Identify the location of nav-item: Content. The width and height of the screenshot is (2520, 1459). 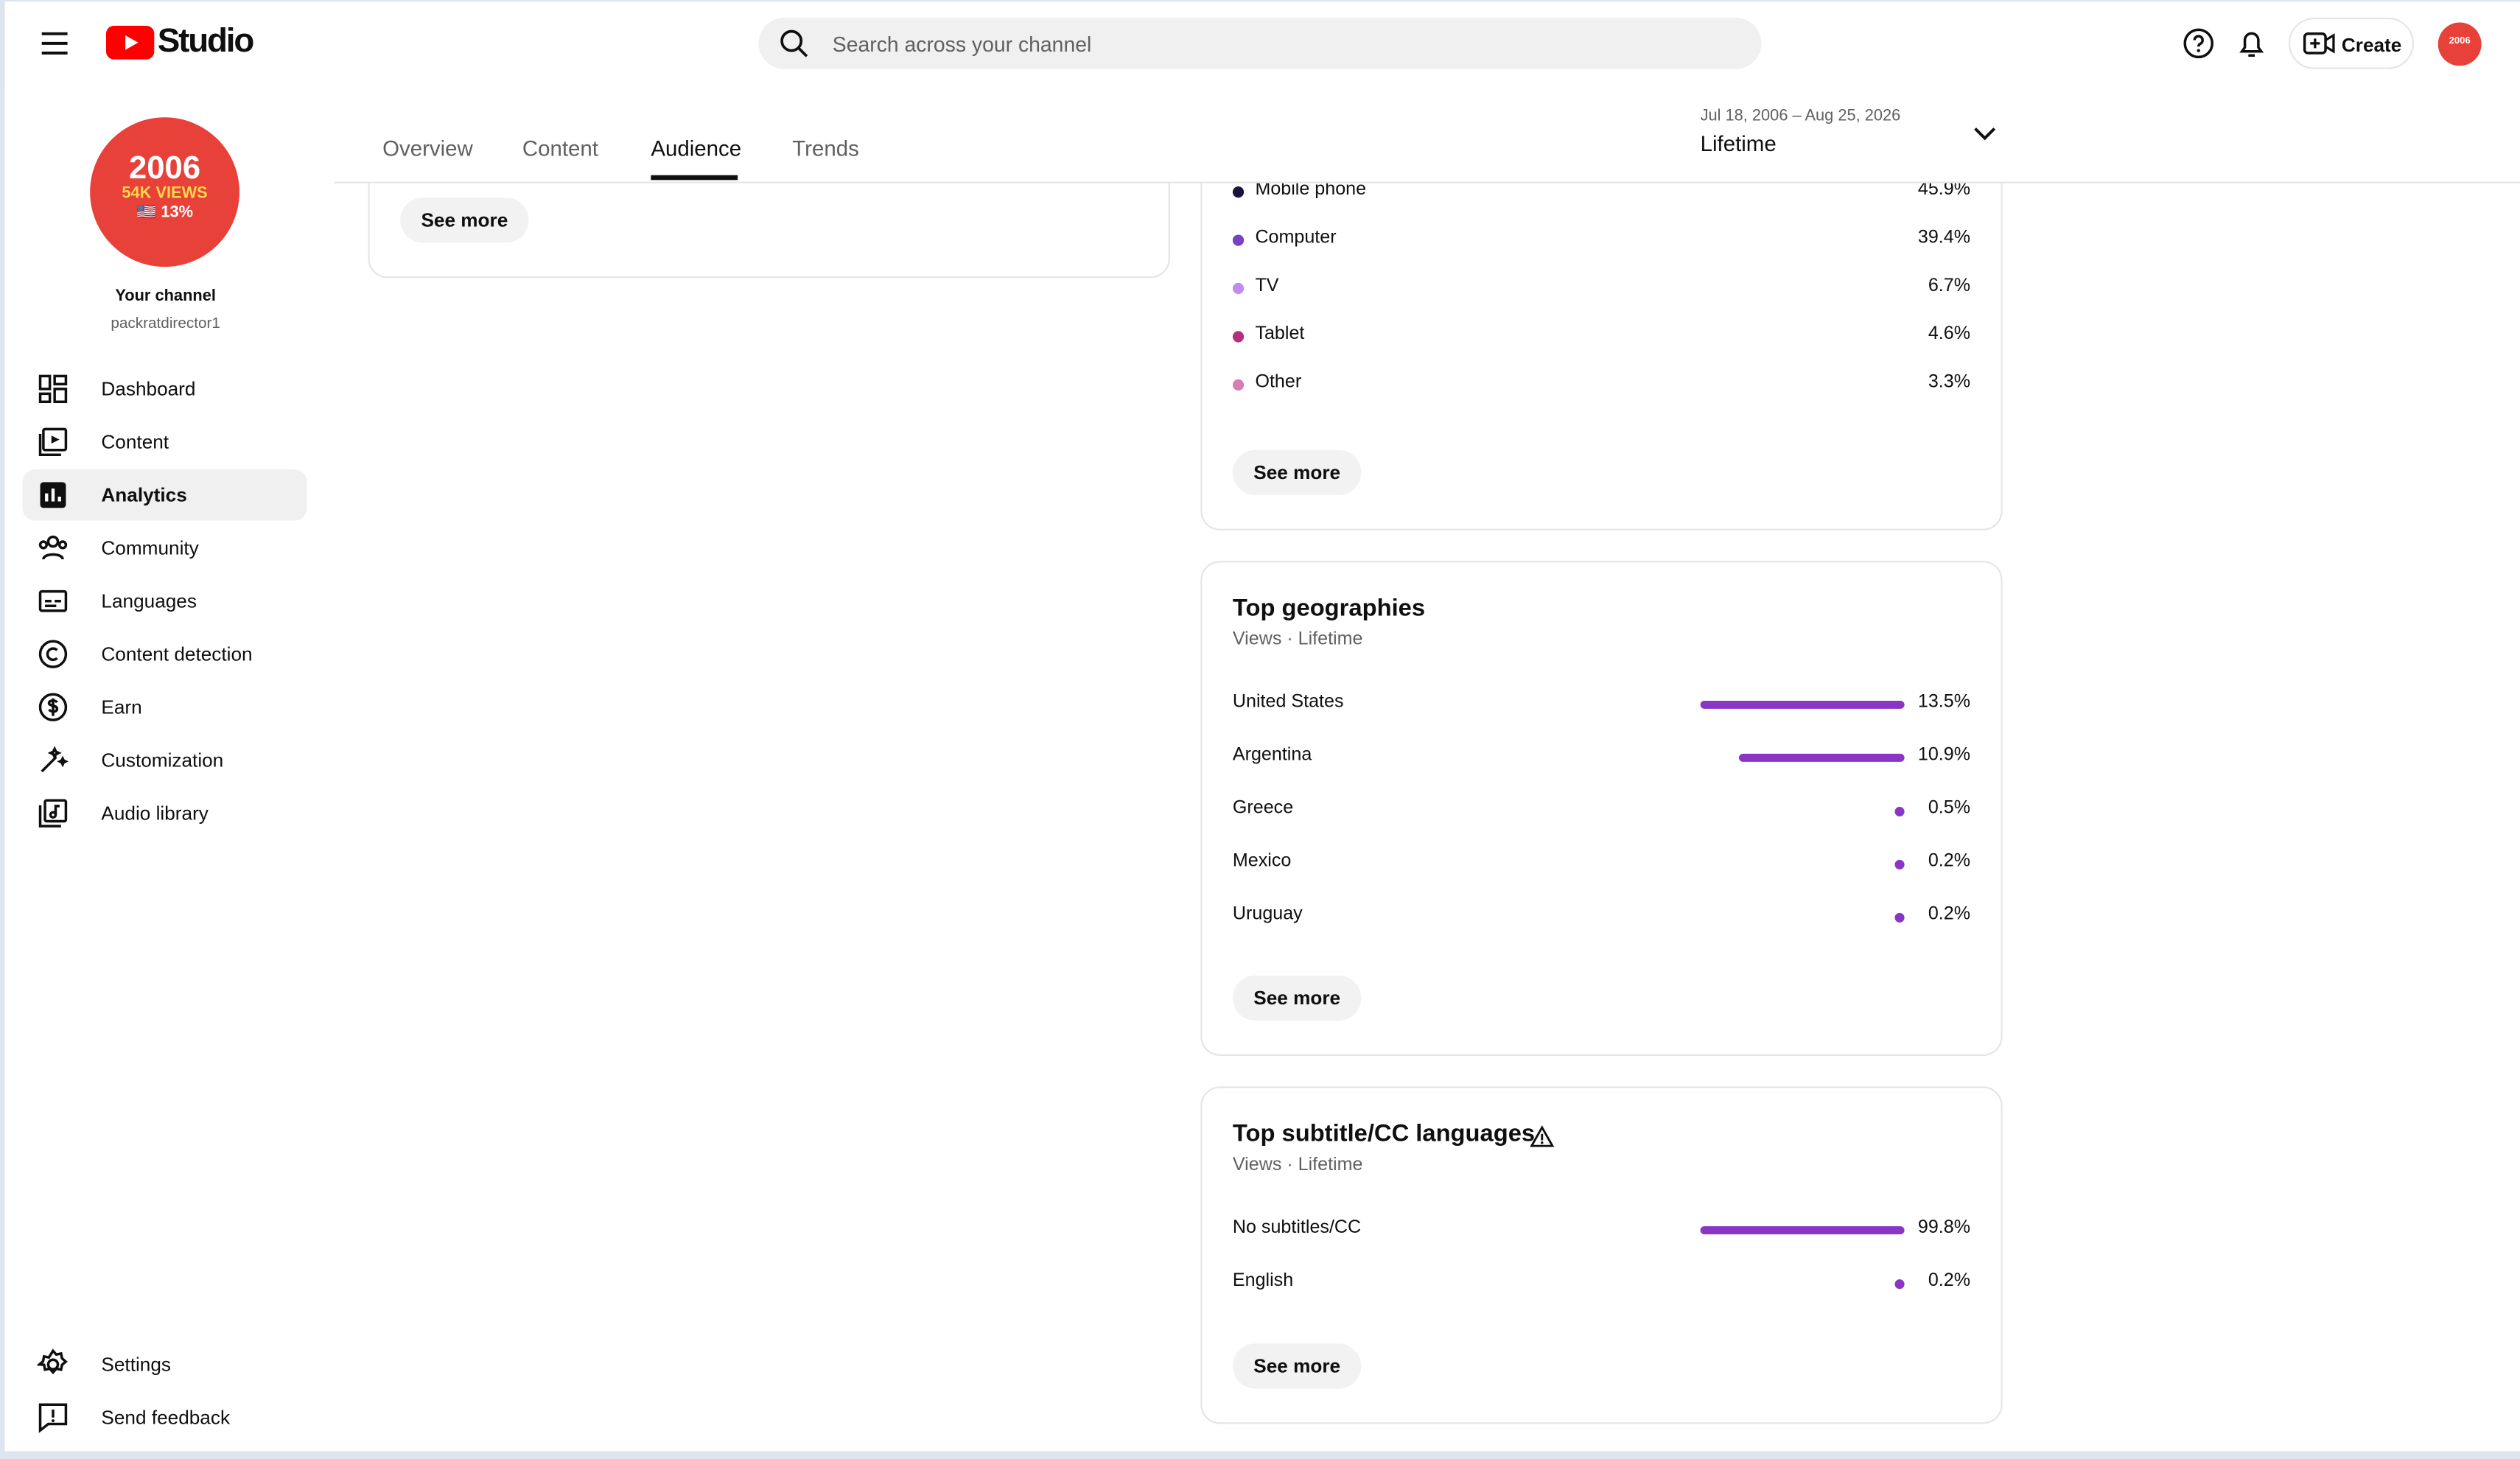
(165, 442).